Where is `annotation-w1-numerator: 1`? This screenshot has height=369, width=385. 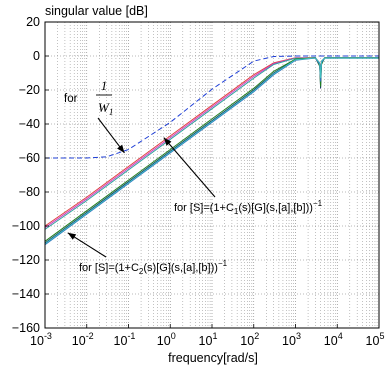
annotation-w1-numerator: 1 is located at coordinates (104, 85).